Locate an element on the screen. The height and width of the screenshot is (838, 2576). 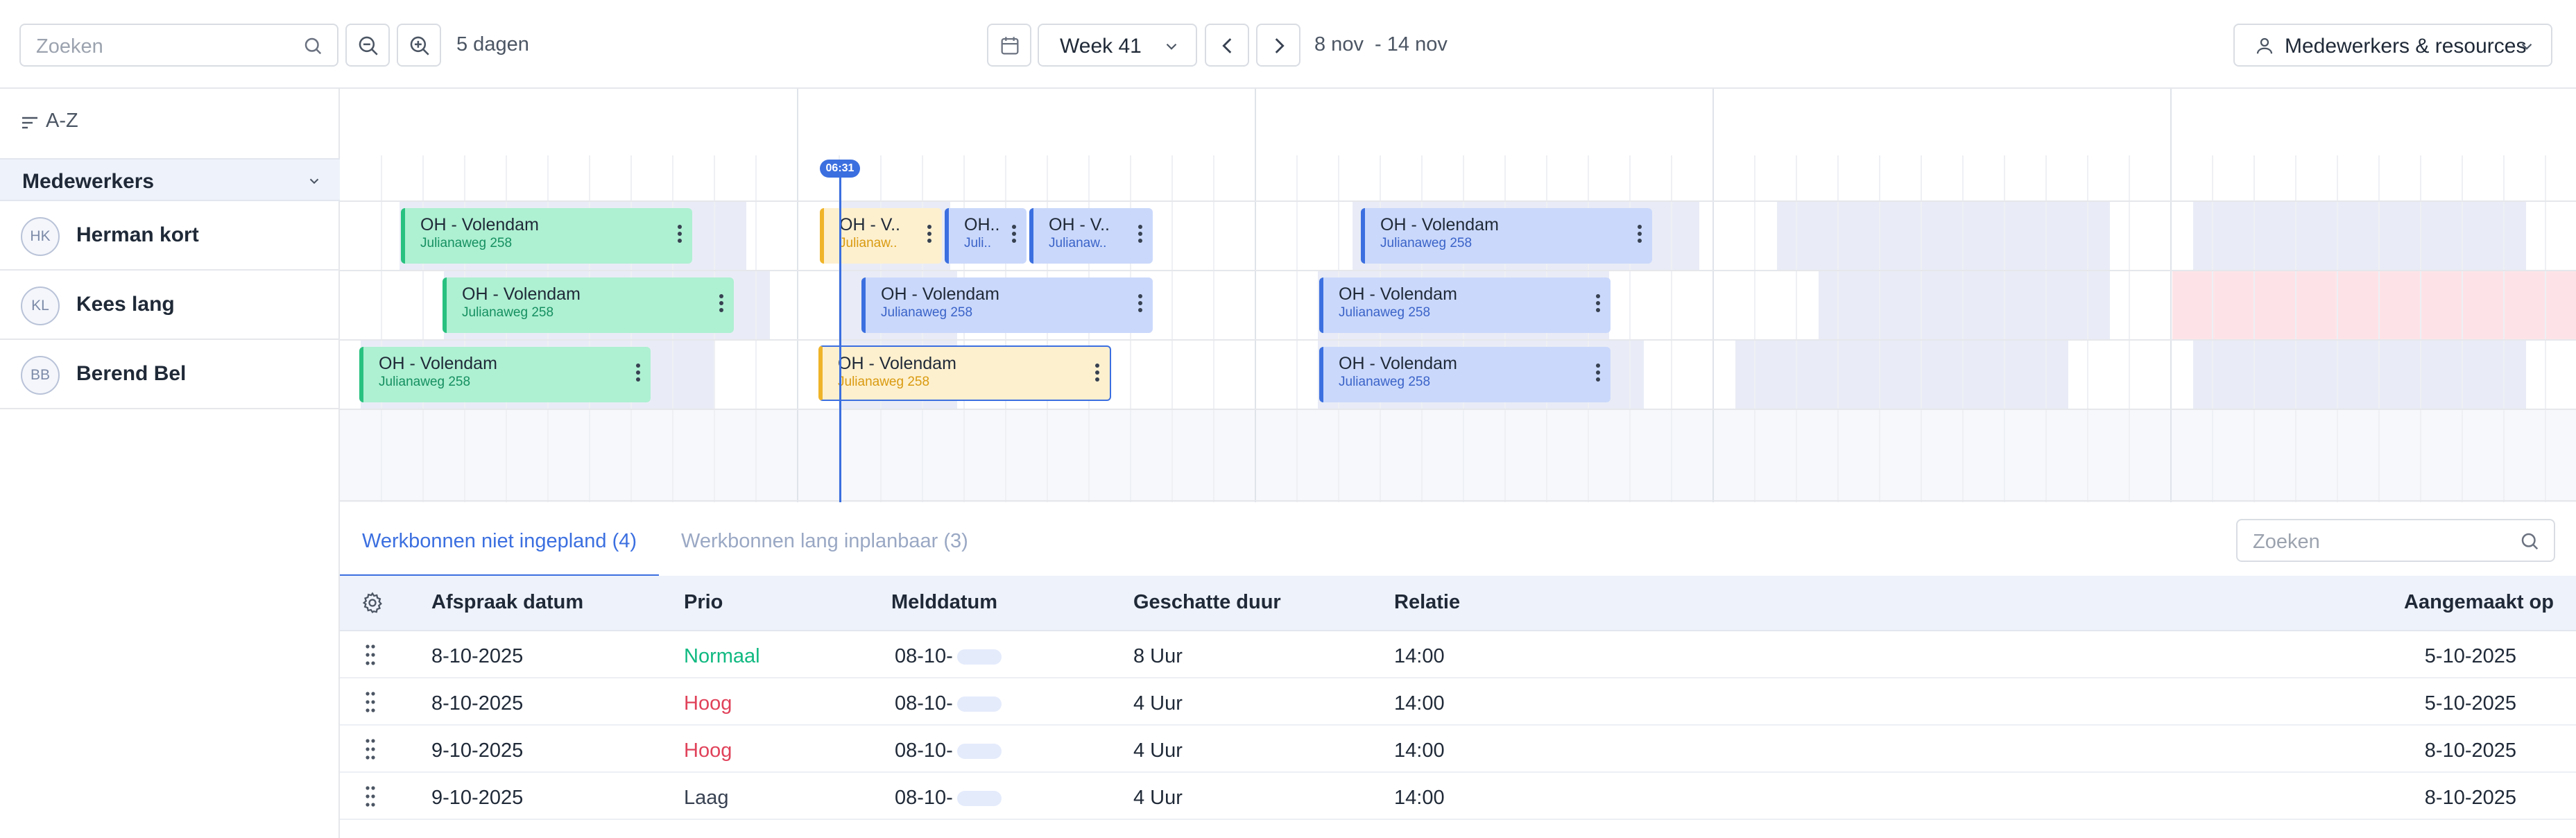
group-header-employees: Medewerkers is located at coordinates (170, 179).